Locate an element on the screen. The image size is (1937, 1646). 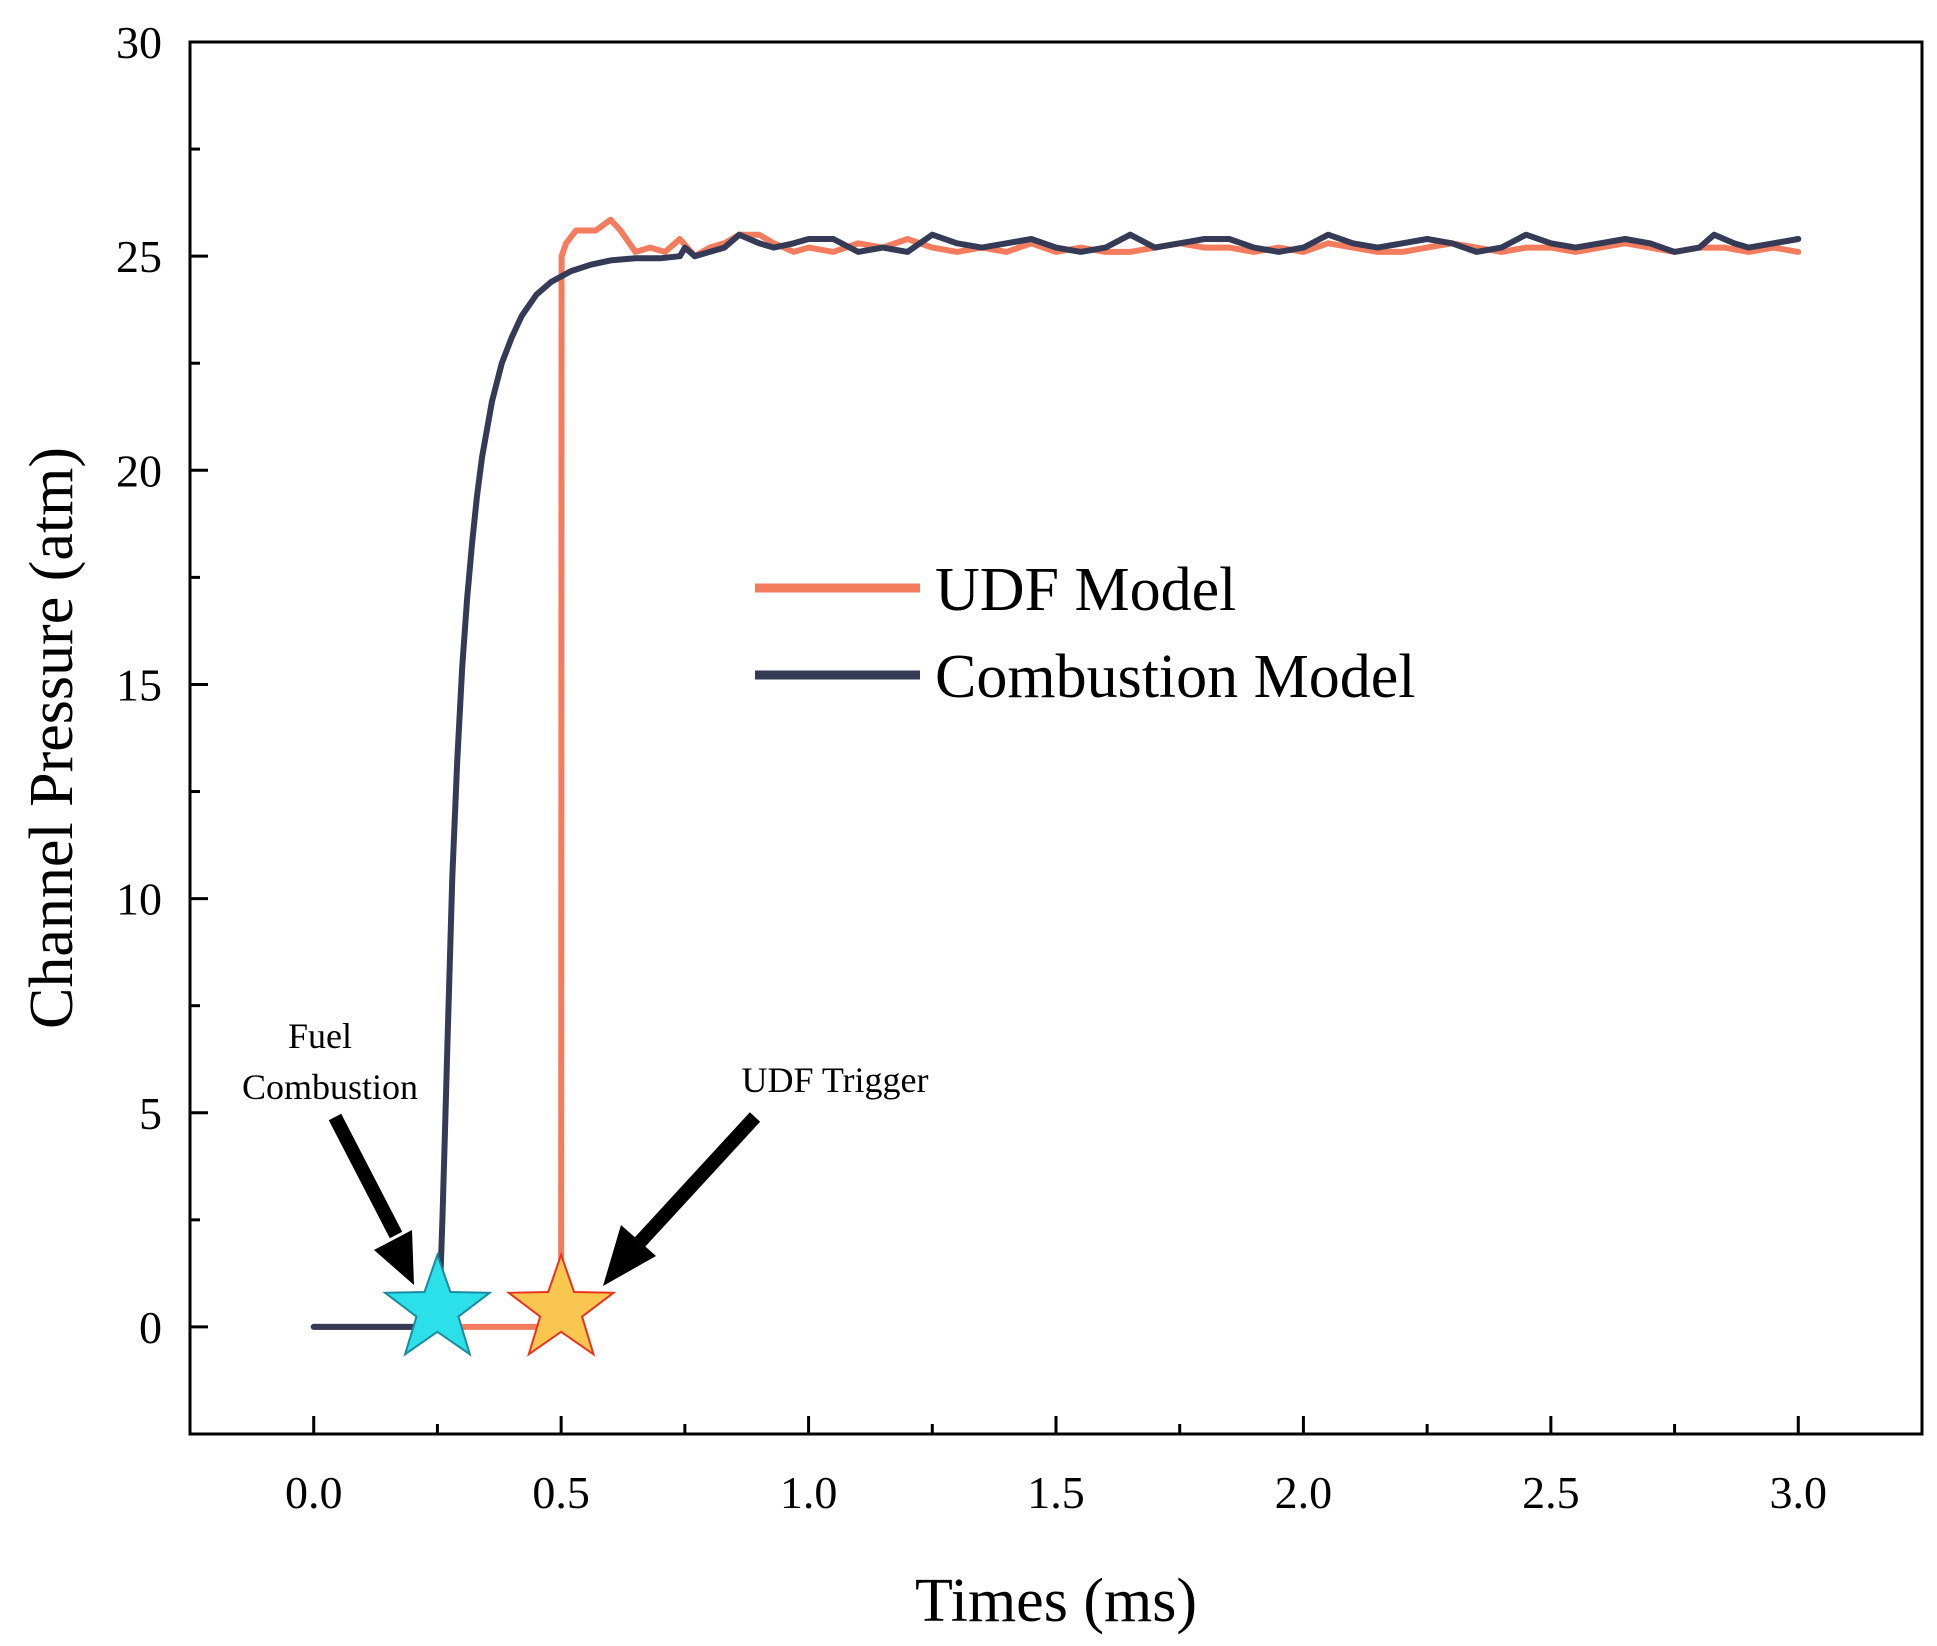
y-tick-label: 10 is located at coordinates (139, 899).